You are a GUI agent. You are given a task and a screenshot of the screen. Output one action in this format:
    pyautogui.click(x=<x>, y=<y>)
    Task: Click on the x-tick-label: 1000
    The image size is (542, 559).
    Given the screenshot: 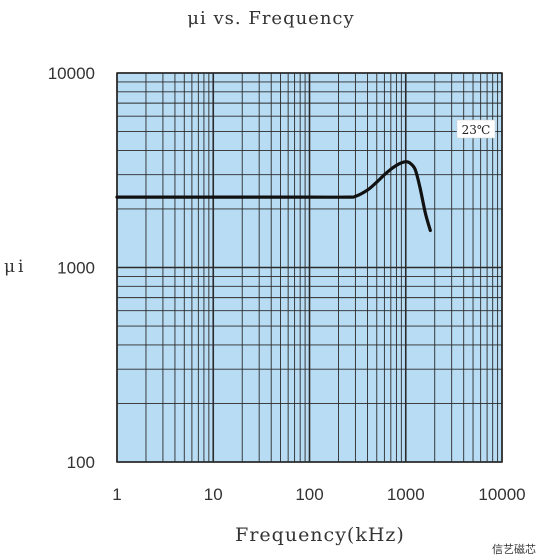 What is the action you would take?
    pyautogui.click(x=406, y=494)
    